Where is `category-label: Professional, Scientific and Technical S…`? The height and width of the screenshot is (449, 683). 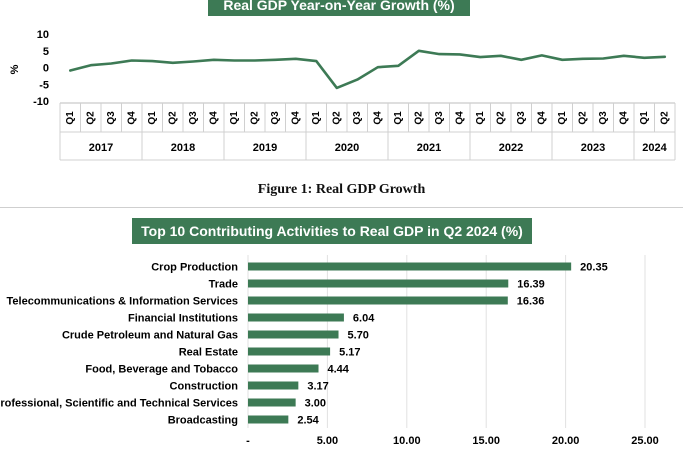
category-label: Professional, Scientific and Technical S… is located at coordinates (119, 404).